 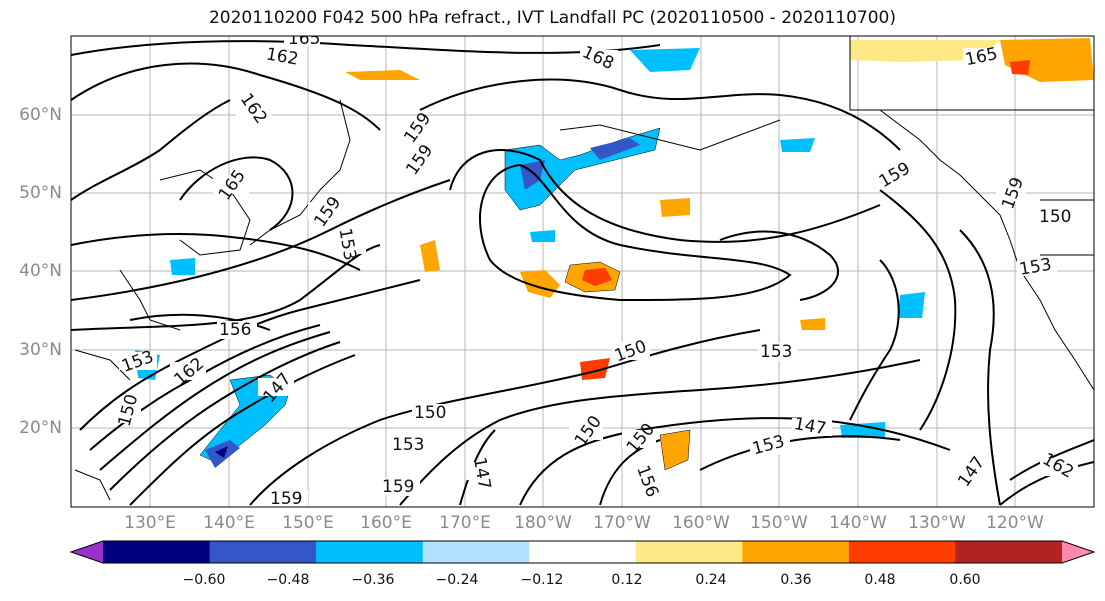 I want to click on lon-label: 160°E, so click(x=386, y=523).